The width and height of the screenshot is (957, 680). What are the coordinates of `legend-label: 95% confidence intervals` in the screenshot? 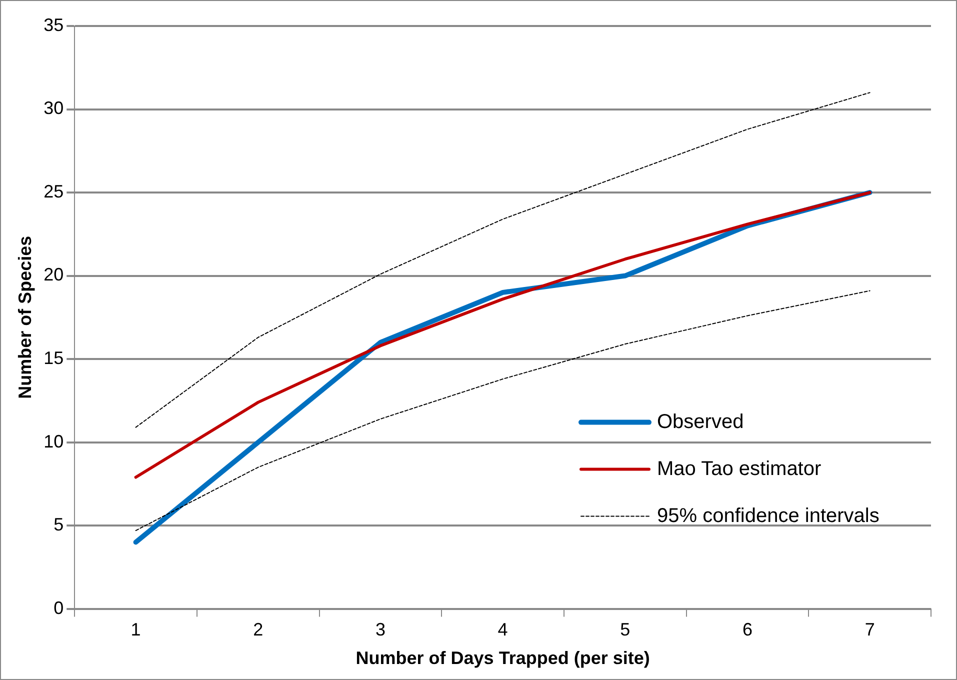 It's located at (768, 515).